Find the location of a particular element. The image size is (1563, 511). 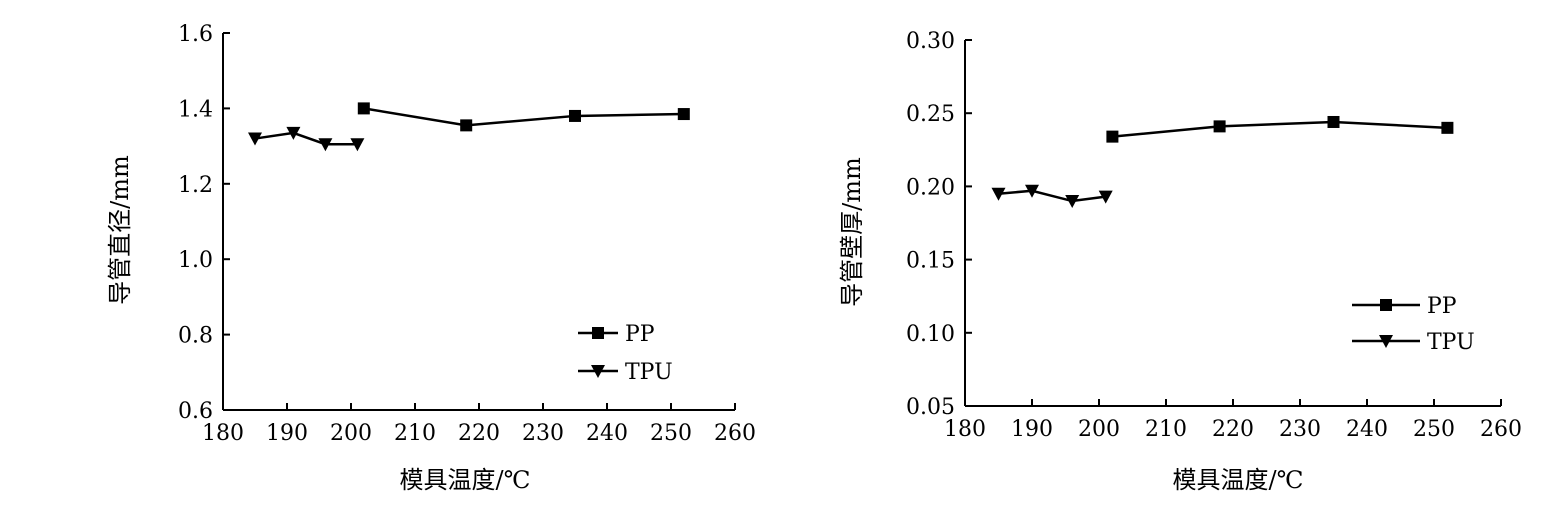

y-tick-label: 0.25 is located at coordinates (930, 114).